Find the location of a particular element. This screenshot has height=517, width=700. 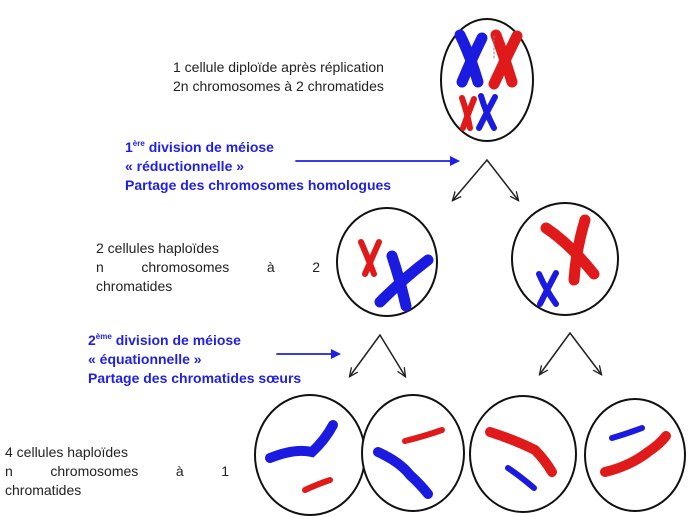

chromosome-blue-large is located at coordinates (471, 58).